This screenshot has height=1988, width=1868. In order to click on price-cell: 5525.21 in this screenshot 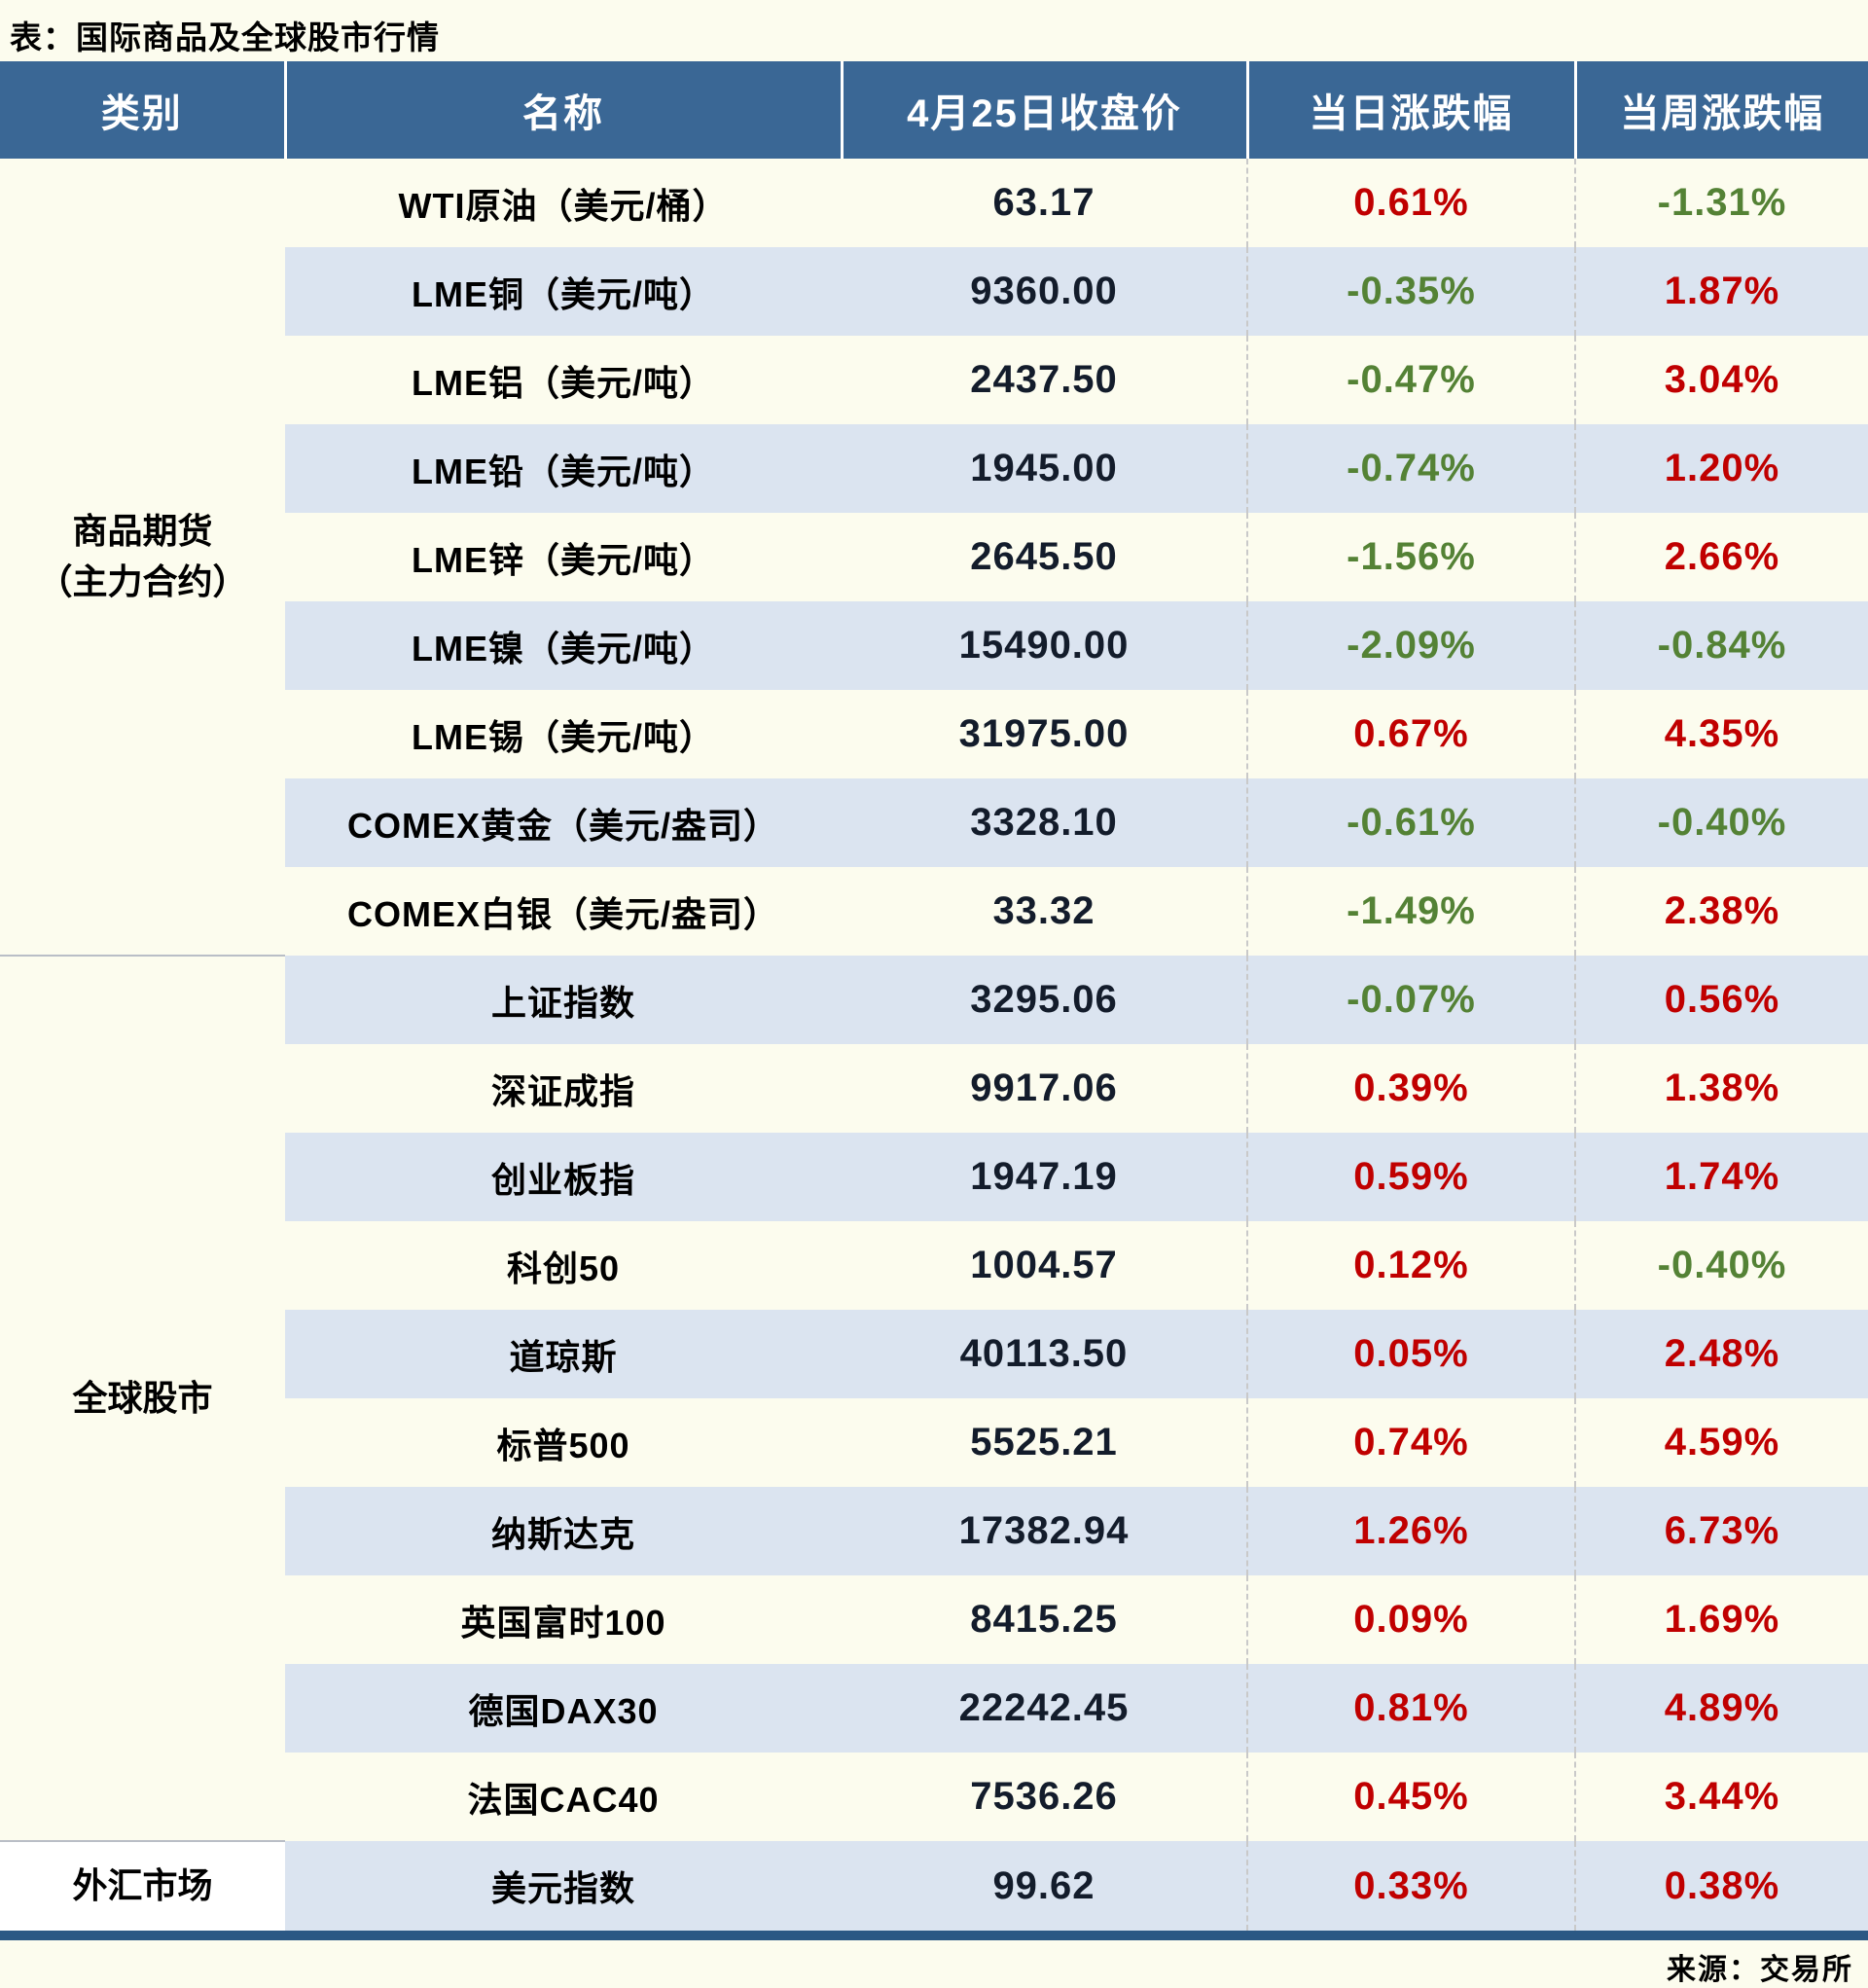, I will do `click(1044, 1442)`.